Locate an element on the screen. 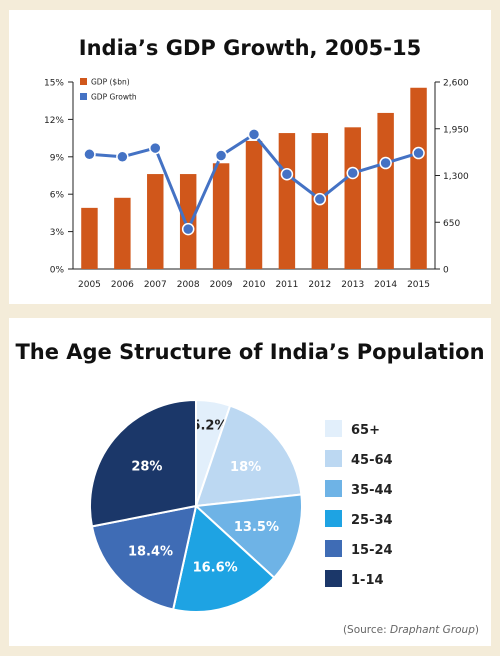 The height and width of the screenshot is (656, 500). source-name: Draphant Group is located at coordinates (432, 630).